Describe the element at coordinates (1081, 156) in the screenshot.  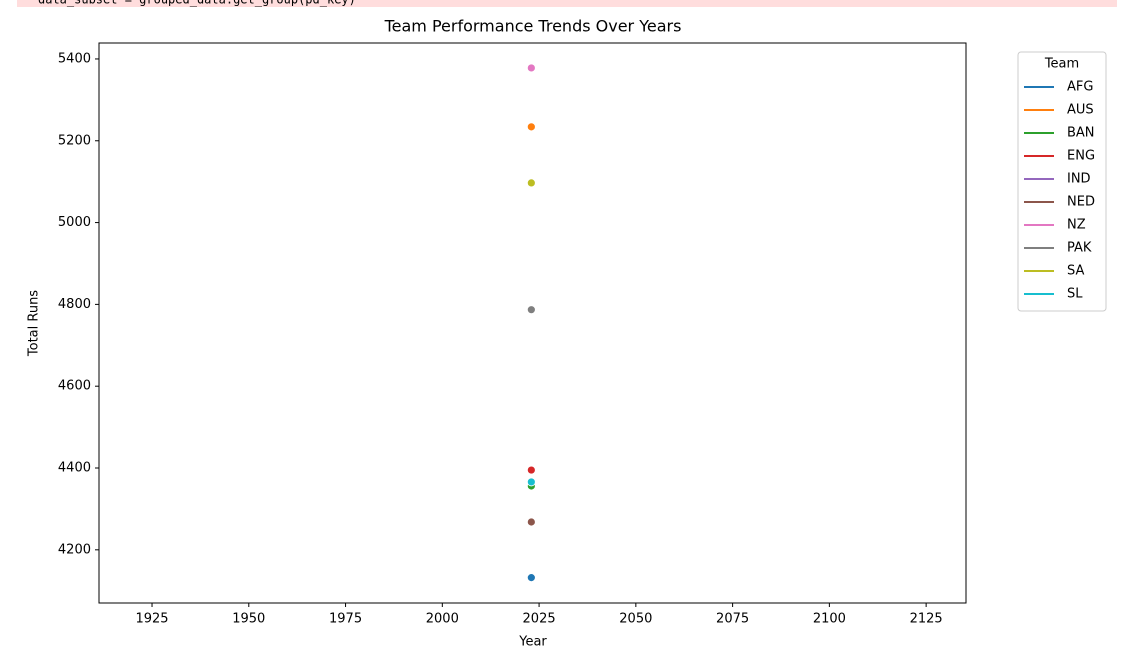
I see `legend-label: ENG` at that location.